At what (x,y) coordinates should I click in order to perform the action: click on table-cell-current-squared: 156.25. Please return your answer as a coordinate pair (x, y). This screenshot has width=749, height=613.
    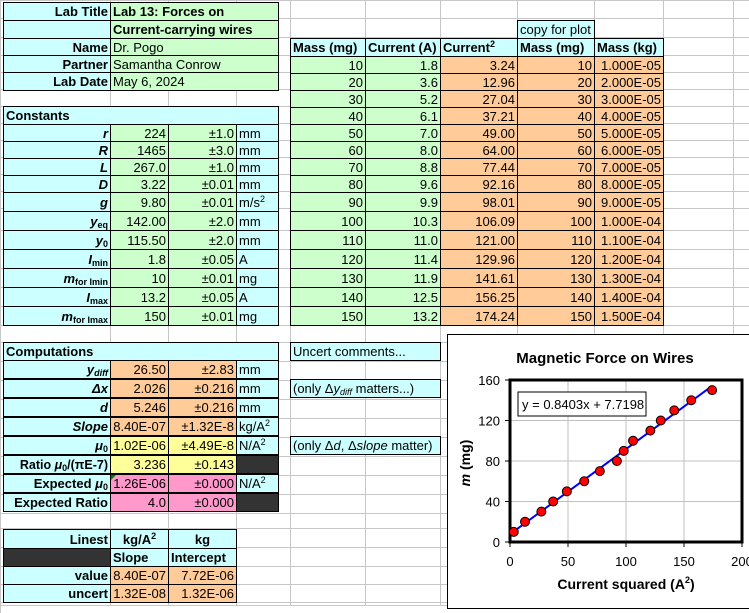
    Looking at the image, I should click on (479, 297).